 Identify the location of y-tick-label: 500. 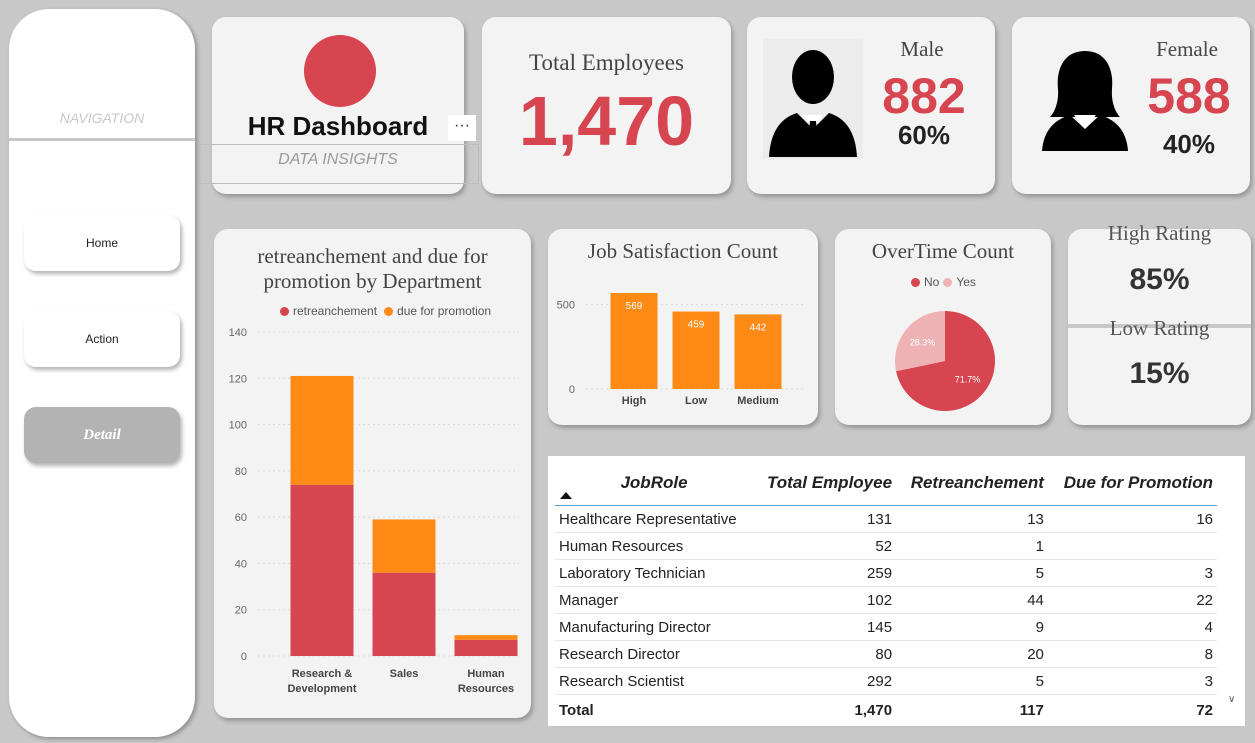
(566, 306).